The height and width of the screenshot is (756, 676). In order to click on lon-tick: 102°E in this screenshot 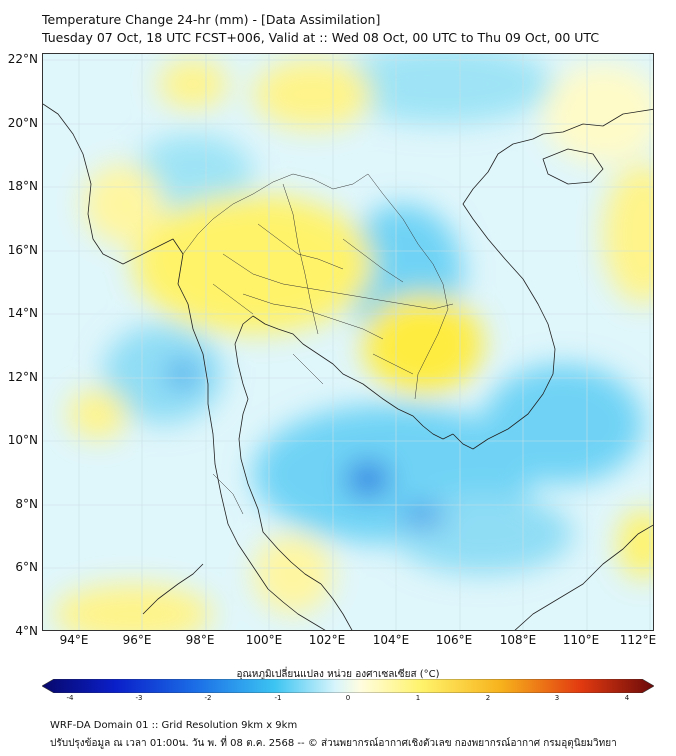, I will do `click(327, 640)`.